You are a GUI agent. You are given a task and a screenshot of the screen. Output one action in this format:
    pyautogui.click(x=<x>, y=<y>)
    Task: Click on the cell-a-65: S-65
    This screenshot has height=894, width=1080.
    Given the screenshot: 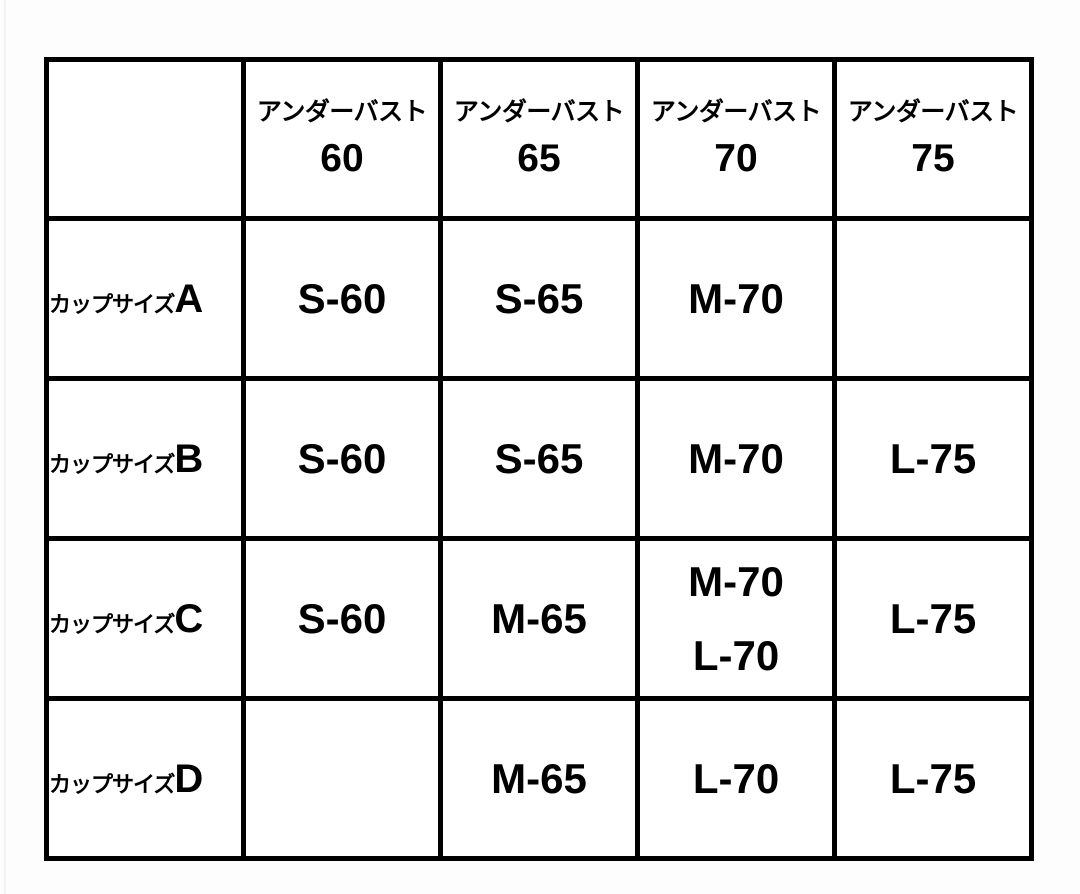 What is the action you would take?
    pyautogui.click(x=539, y=298)
    